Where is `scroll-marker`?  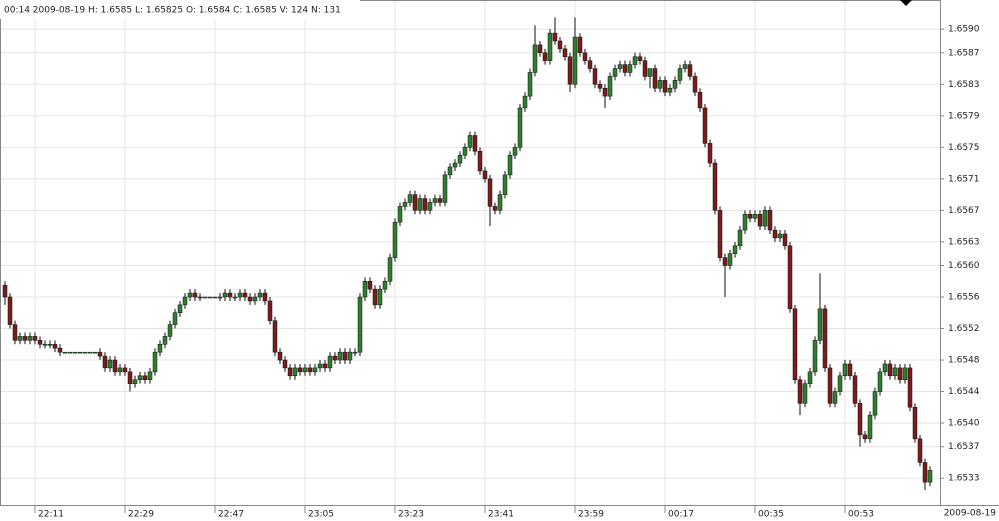
scroll-marker is located at coordinates (906, 3).